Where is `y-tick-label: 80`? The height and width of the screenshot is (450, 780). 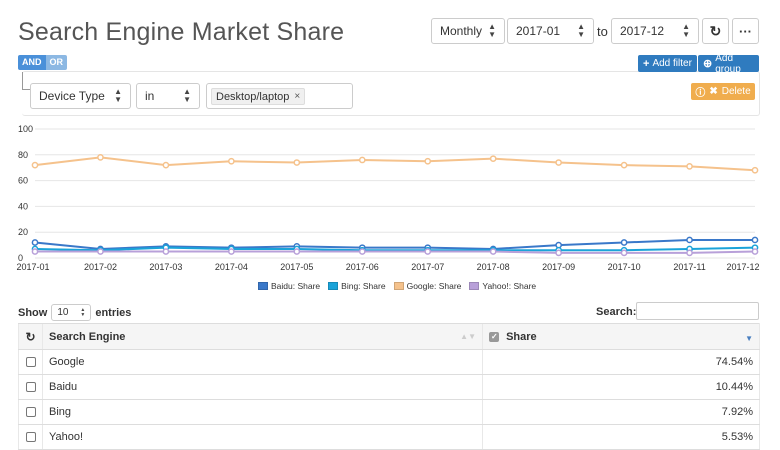
y-tick-label: 80 is located at coordinates (23, 155).